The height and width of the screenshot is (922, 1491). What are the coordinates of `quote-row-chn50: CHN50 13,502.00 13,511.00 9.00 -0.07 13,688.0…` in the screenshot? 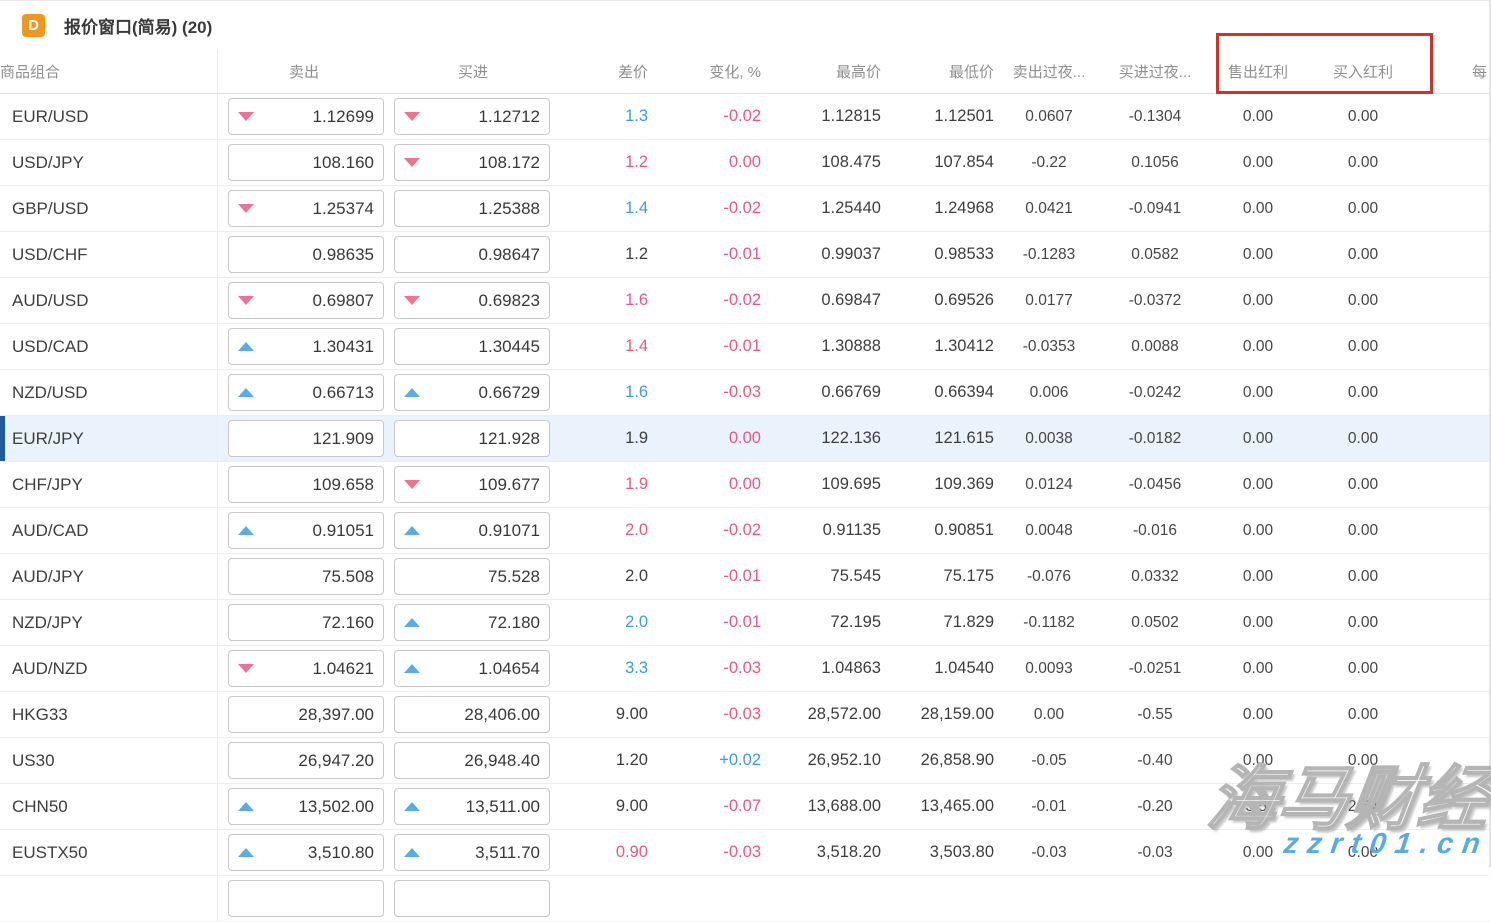 It's located at (744, 807).